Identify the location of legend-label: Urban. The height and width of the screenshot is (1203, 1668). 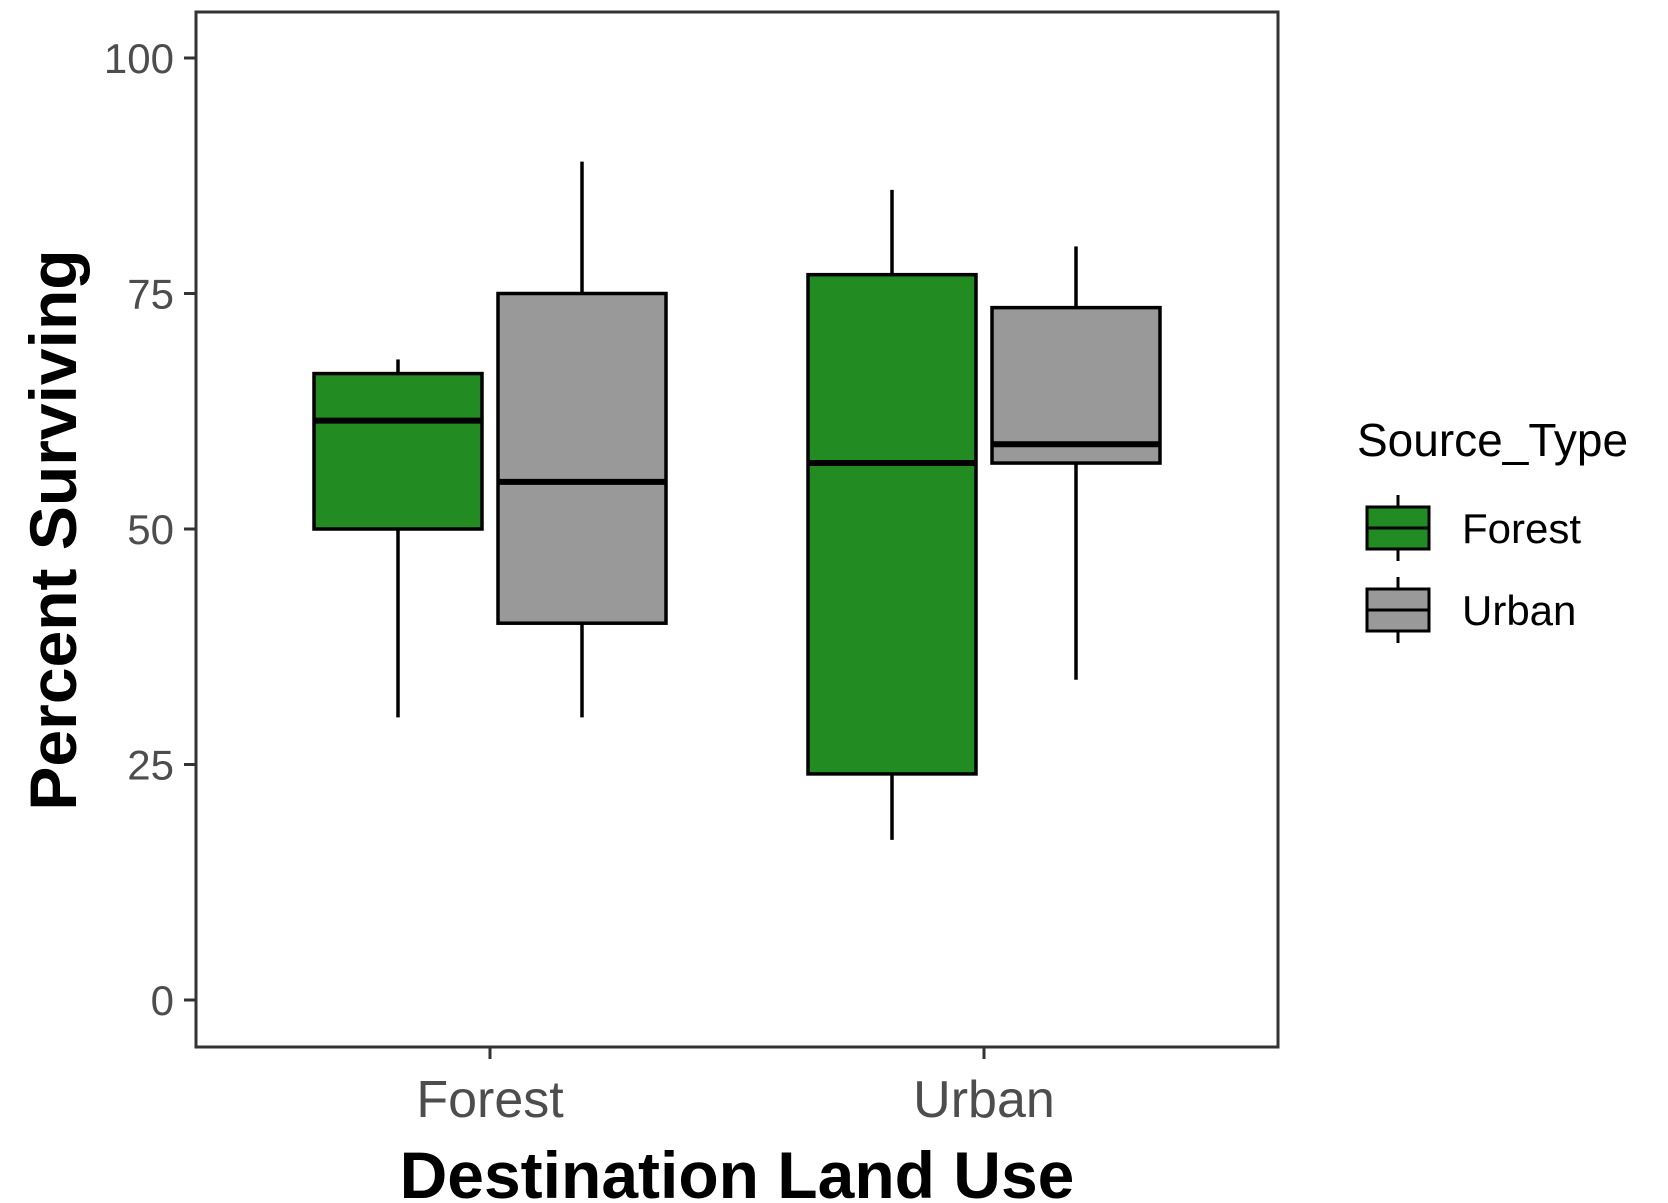
(1519, 610).